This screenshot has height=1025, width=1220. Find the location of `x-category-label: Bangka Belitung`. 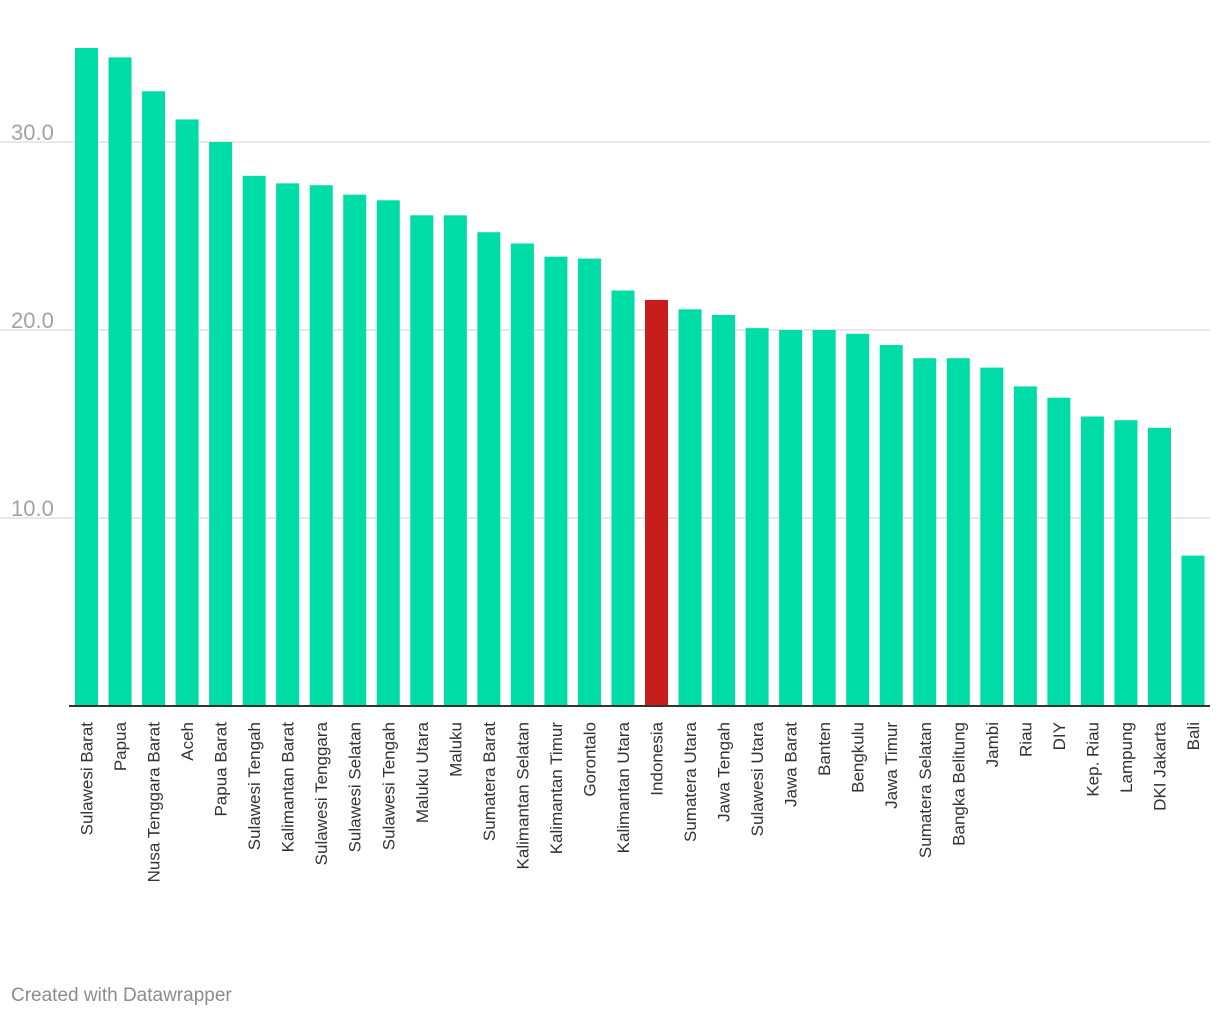

x-category-label: Bangka Belitung is located at coordinates (958, 784).